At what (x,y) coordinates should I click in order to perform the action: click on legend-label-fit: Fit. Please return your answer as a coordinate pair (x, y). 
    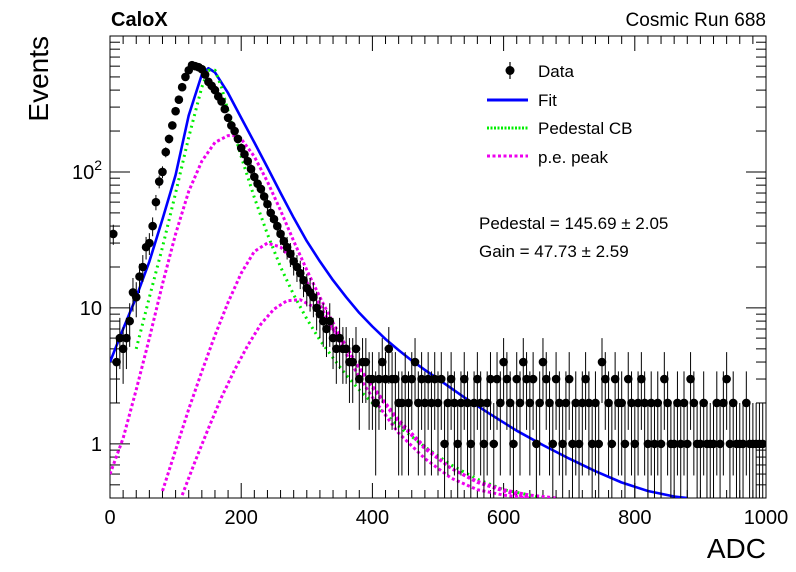
    Looking at the image, I should click on (547, 100).